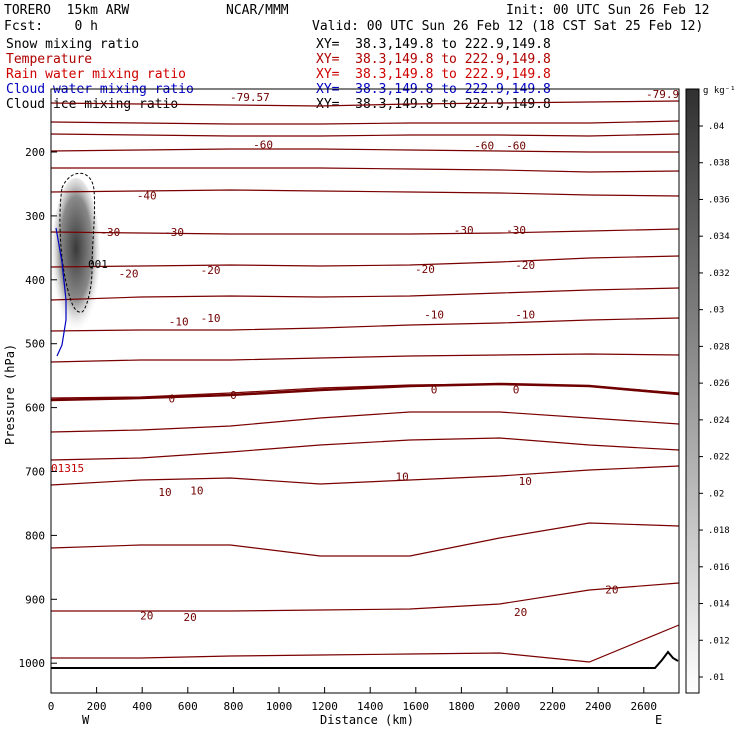 The height and width of the screenshot is (740, 740). Describe the element at coordinates (367, 720) in the screenshot. I see `x-axis-label: Distance (km)` at that location.